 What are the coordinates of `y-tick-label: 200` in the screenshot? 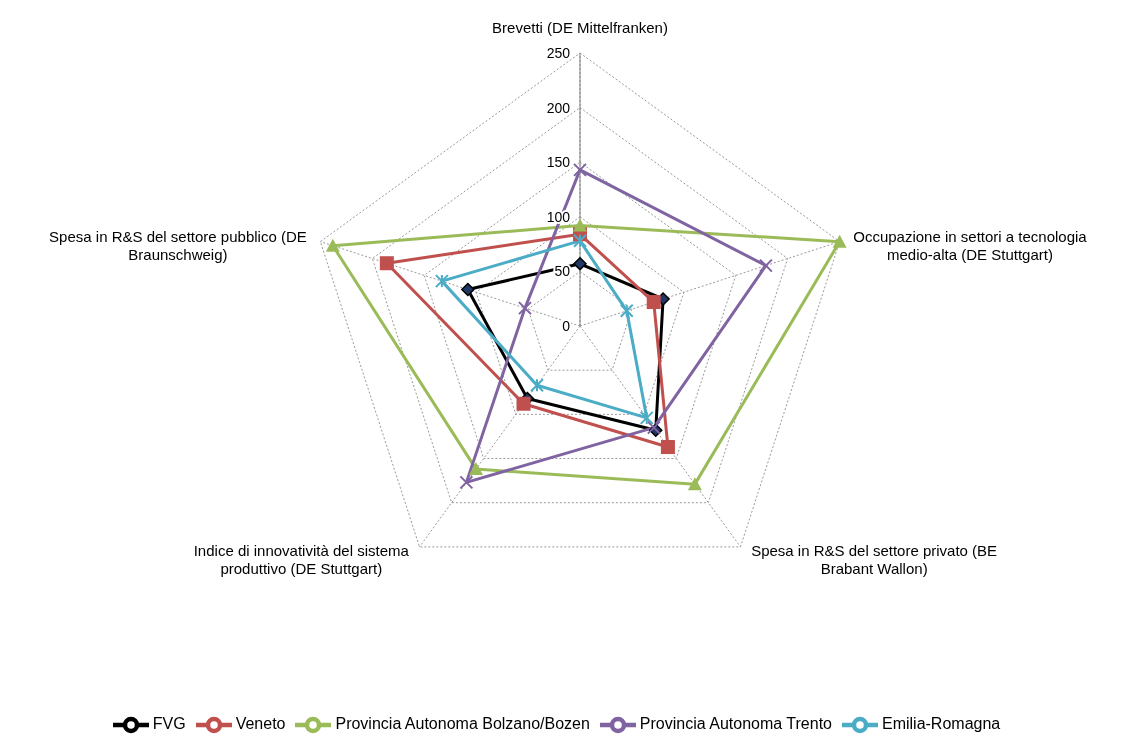 It's located at (558, 107).